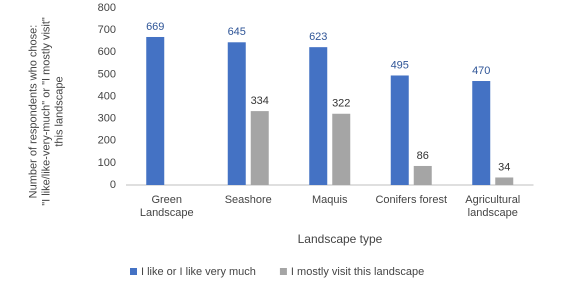  Describe the element at coordinates (107, 96) in the screenshot. I see `y-tick-label: 400` at that location.